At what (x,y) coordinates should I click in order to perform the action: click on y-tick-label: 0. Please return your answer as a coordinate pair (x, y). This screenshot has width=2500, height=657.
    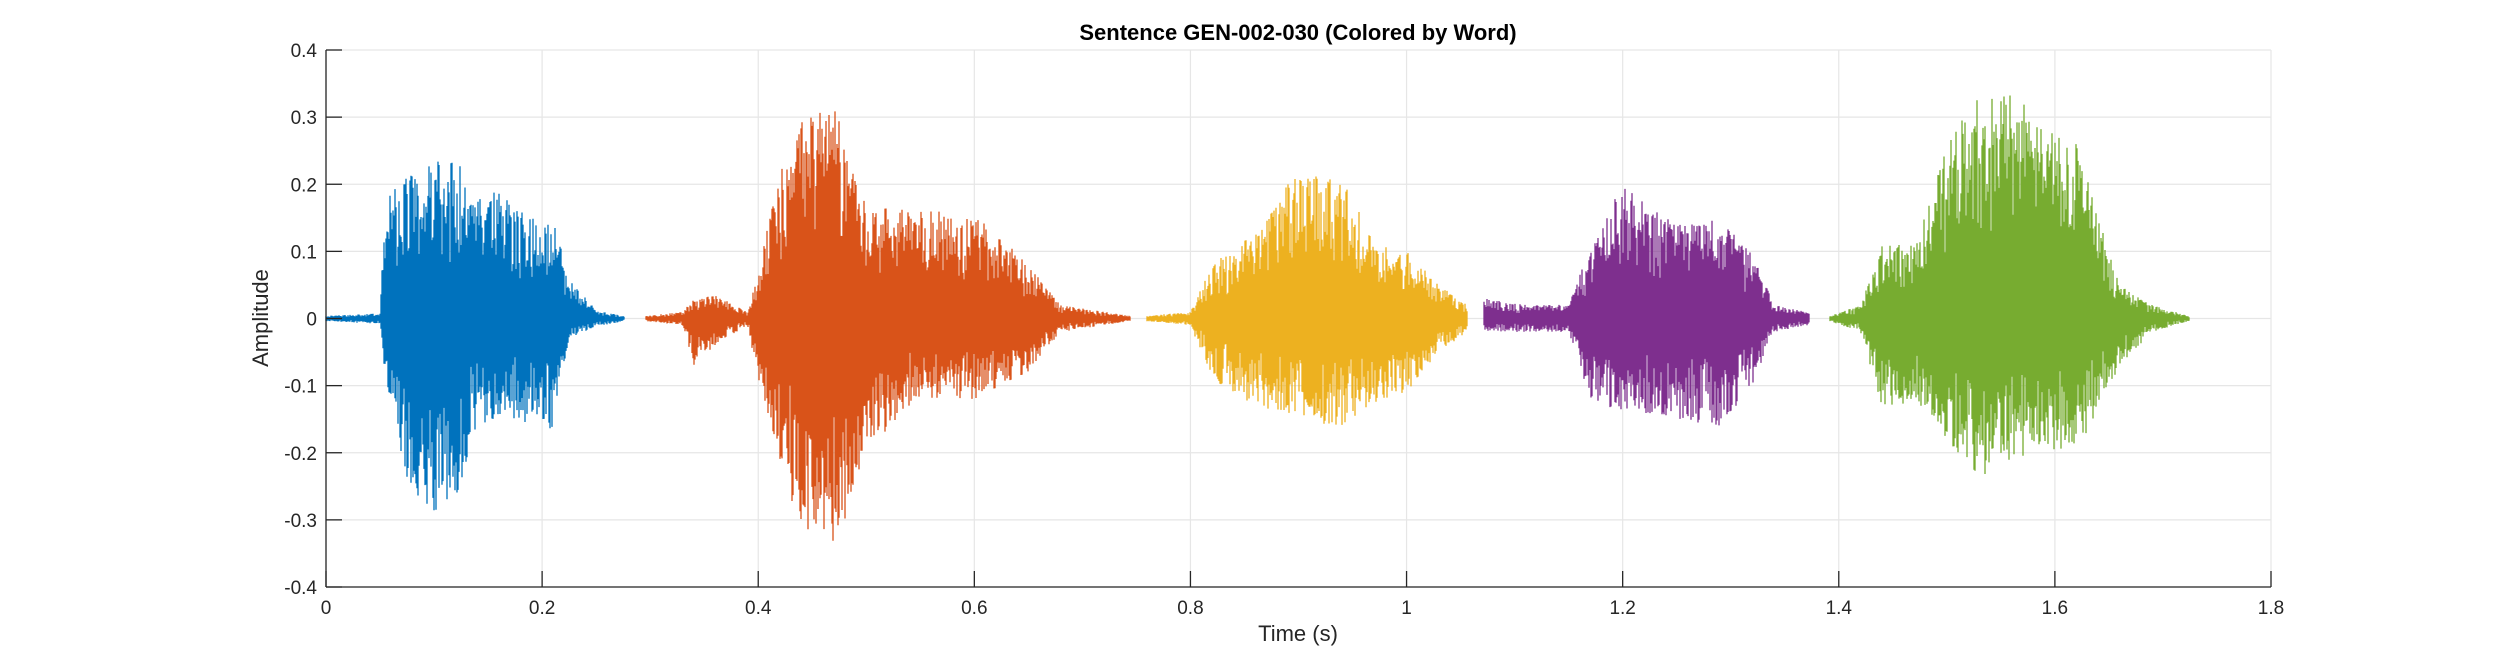
    Looking at the image, I should click on (311, 320).